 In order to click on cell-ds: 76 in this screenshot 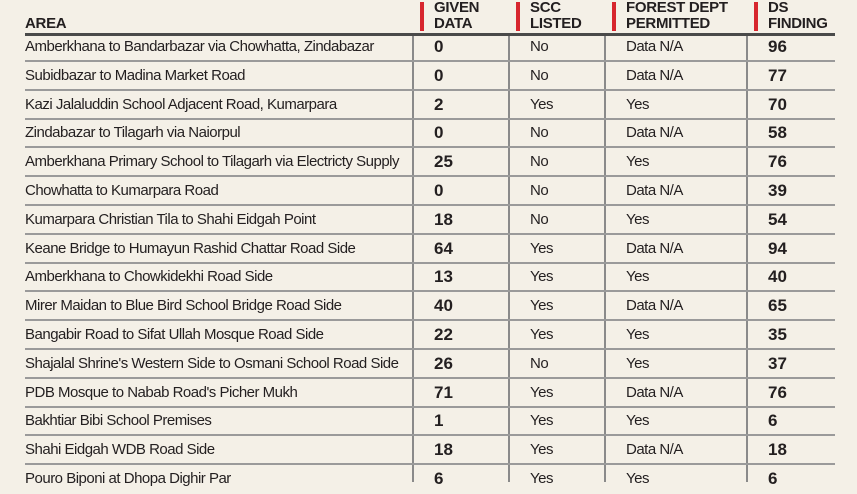, I will do `click(777, 162)`.